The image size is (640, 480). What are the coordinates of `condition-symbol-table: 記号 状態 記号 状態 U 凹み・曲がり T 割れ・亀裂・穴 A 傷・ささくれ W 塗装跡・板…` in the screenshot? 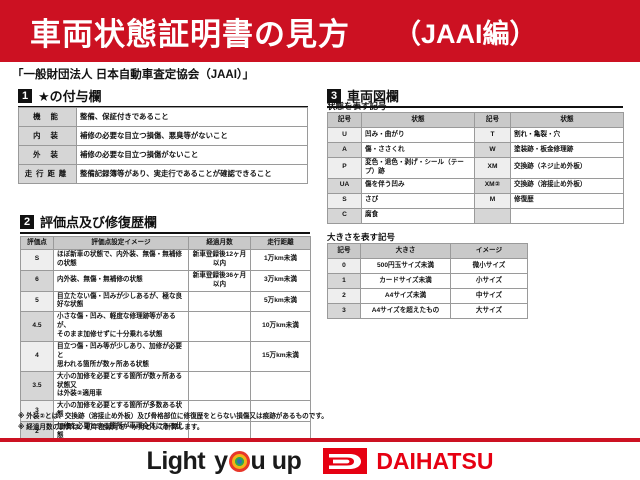 It's located at (475, 168).